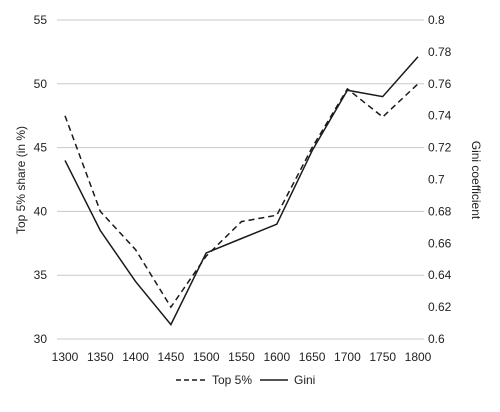 The image size is (500, 412). I want to click on x-tick-label: 1400, so click(135, 357).